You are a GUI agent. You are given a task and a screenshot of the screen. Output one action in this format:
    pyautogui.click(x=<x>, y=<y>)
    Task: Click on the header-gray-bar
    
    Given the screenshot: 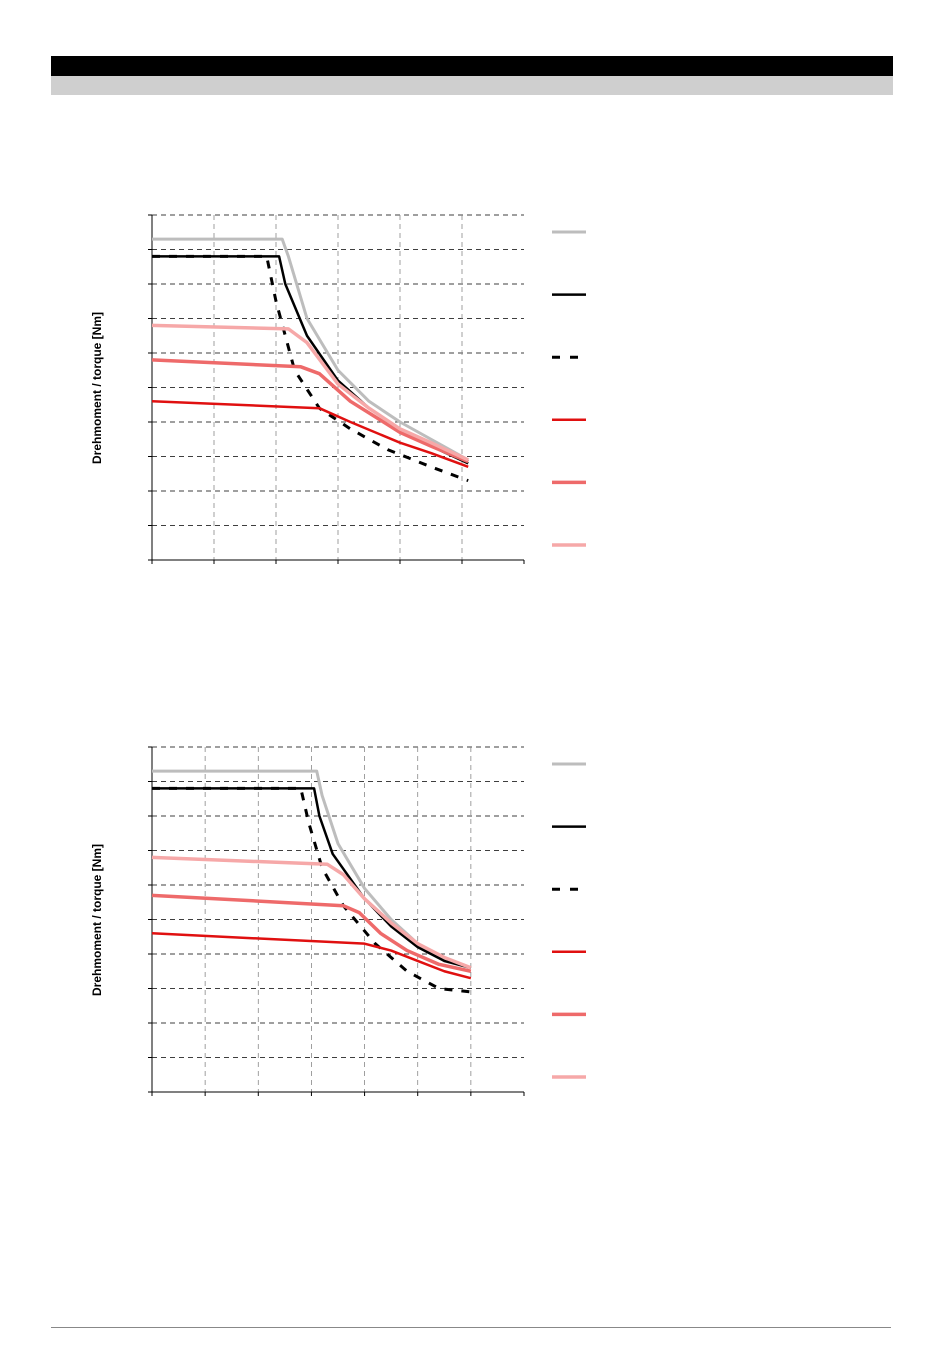 What is the action you would take?
    pyautogui.click(x=472, y=85)
    